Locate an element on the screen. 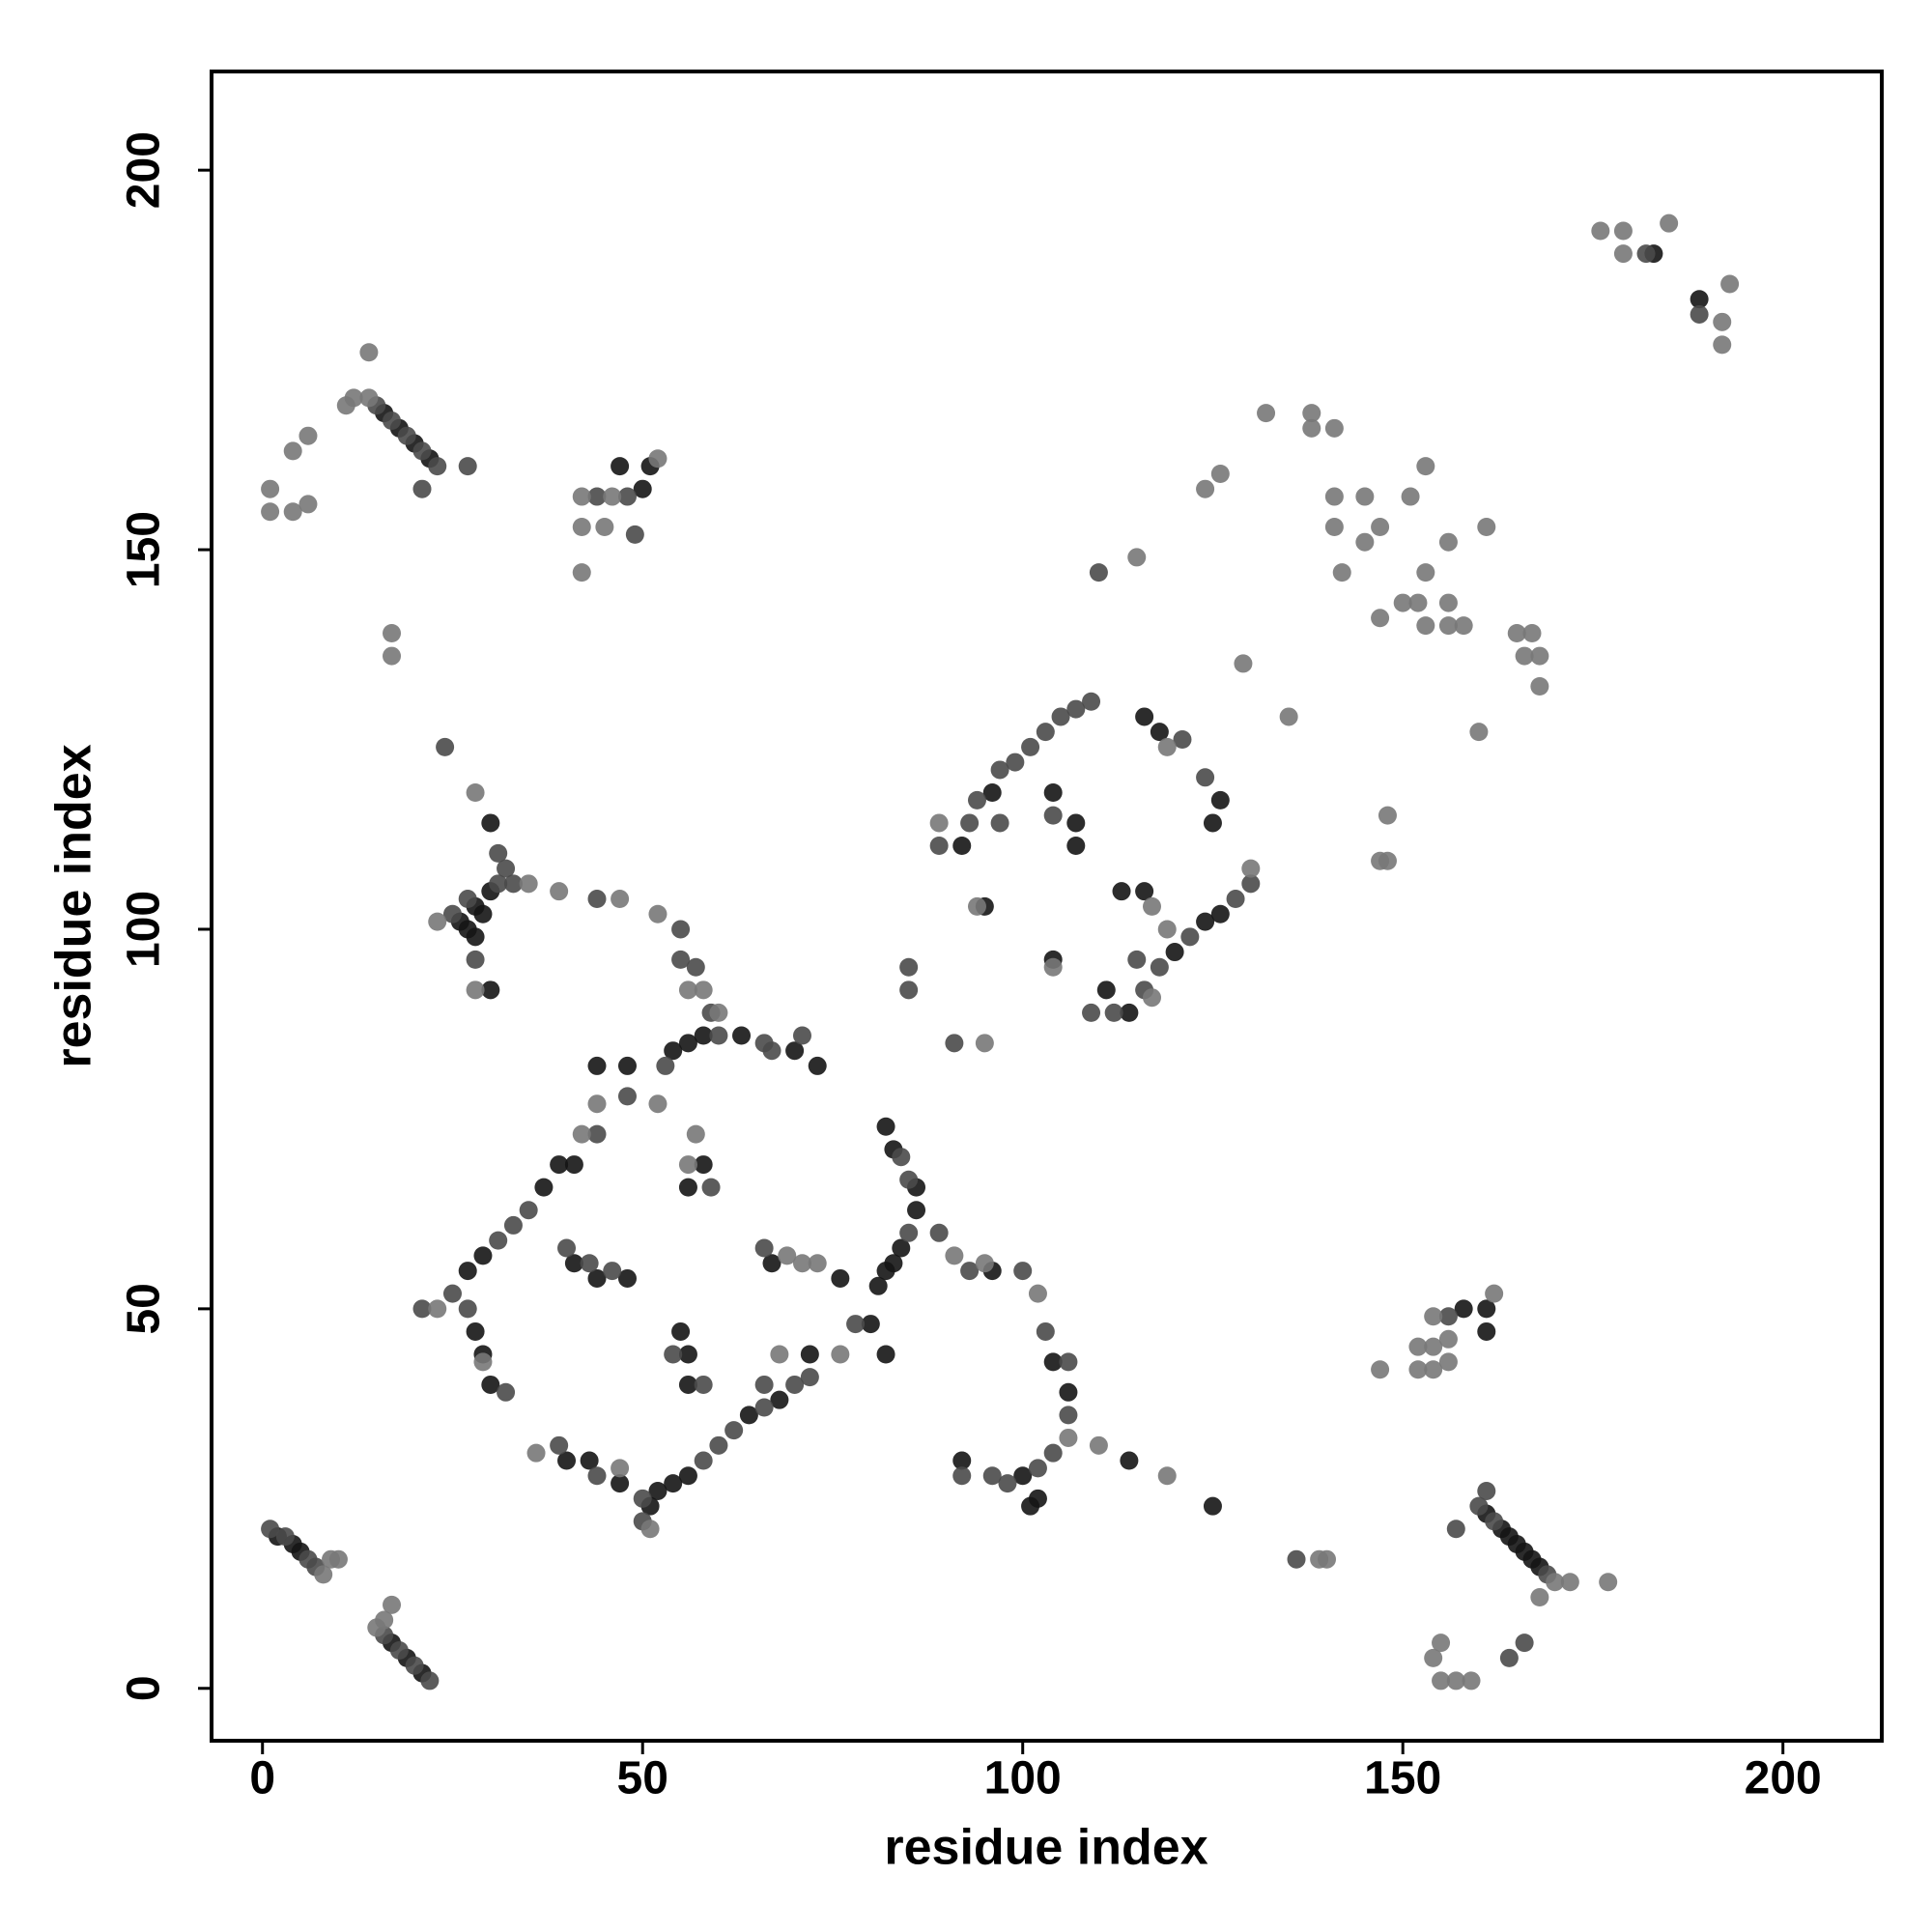  x-axis-title: residue index is located at coordinates (1046, 1848).